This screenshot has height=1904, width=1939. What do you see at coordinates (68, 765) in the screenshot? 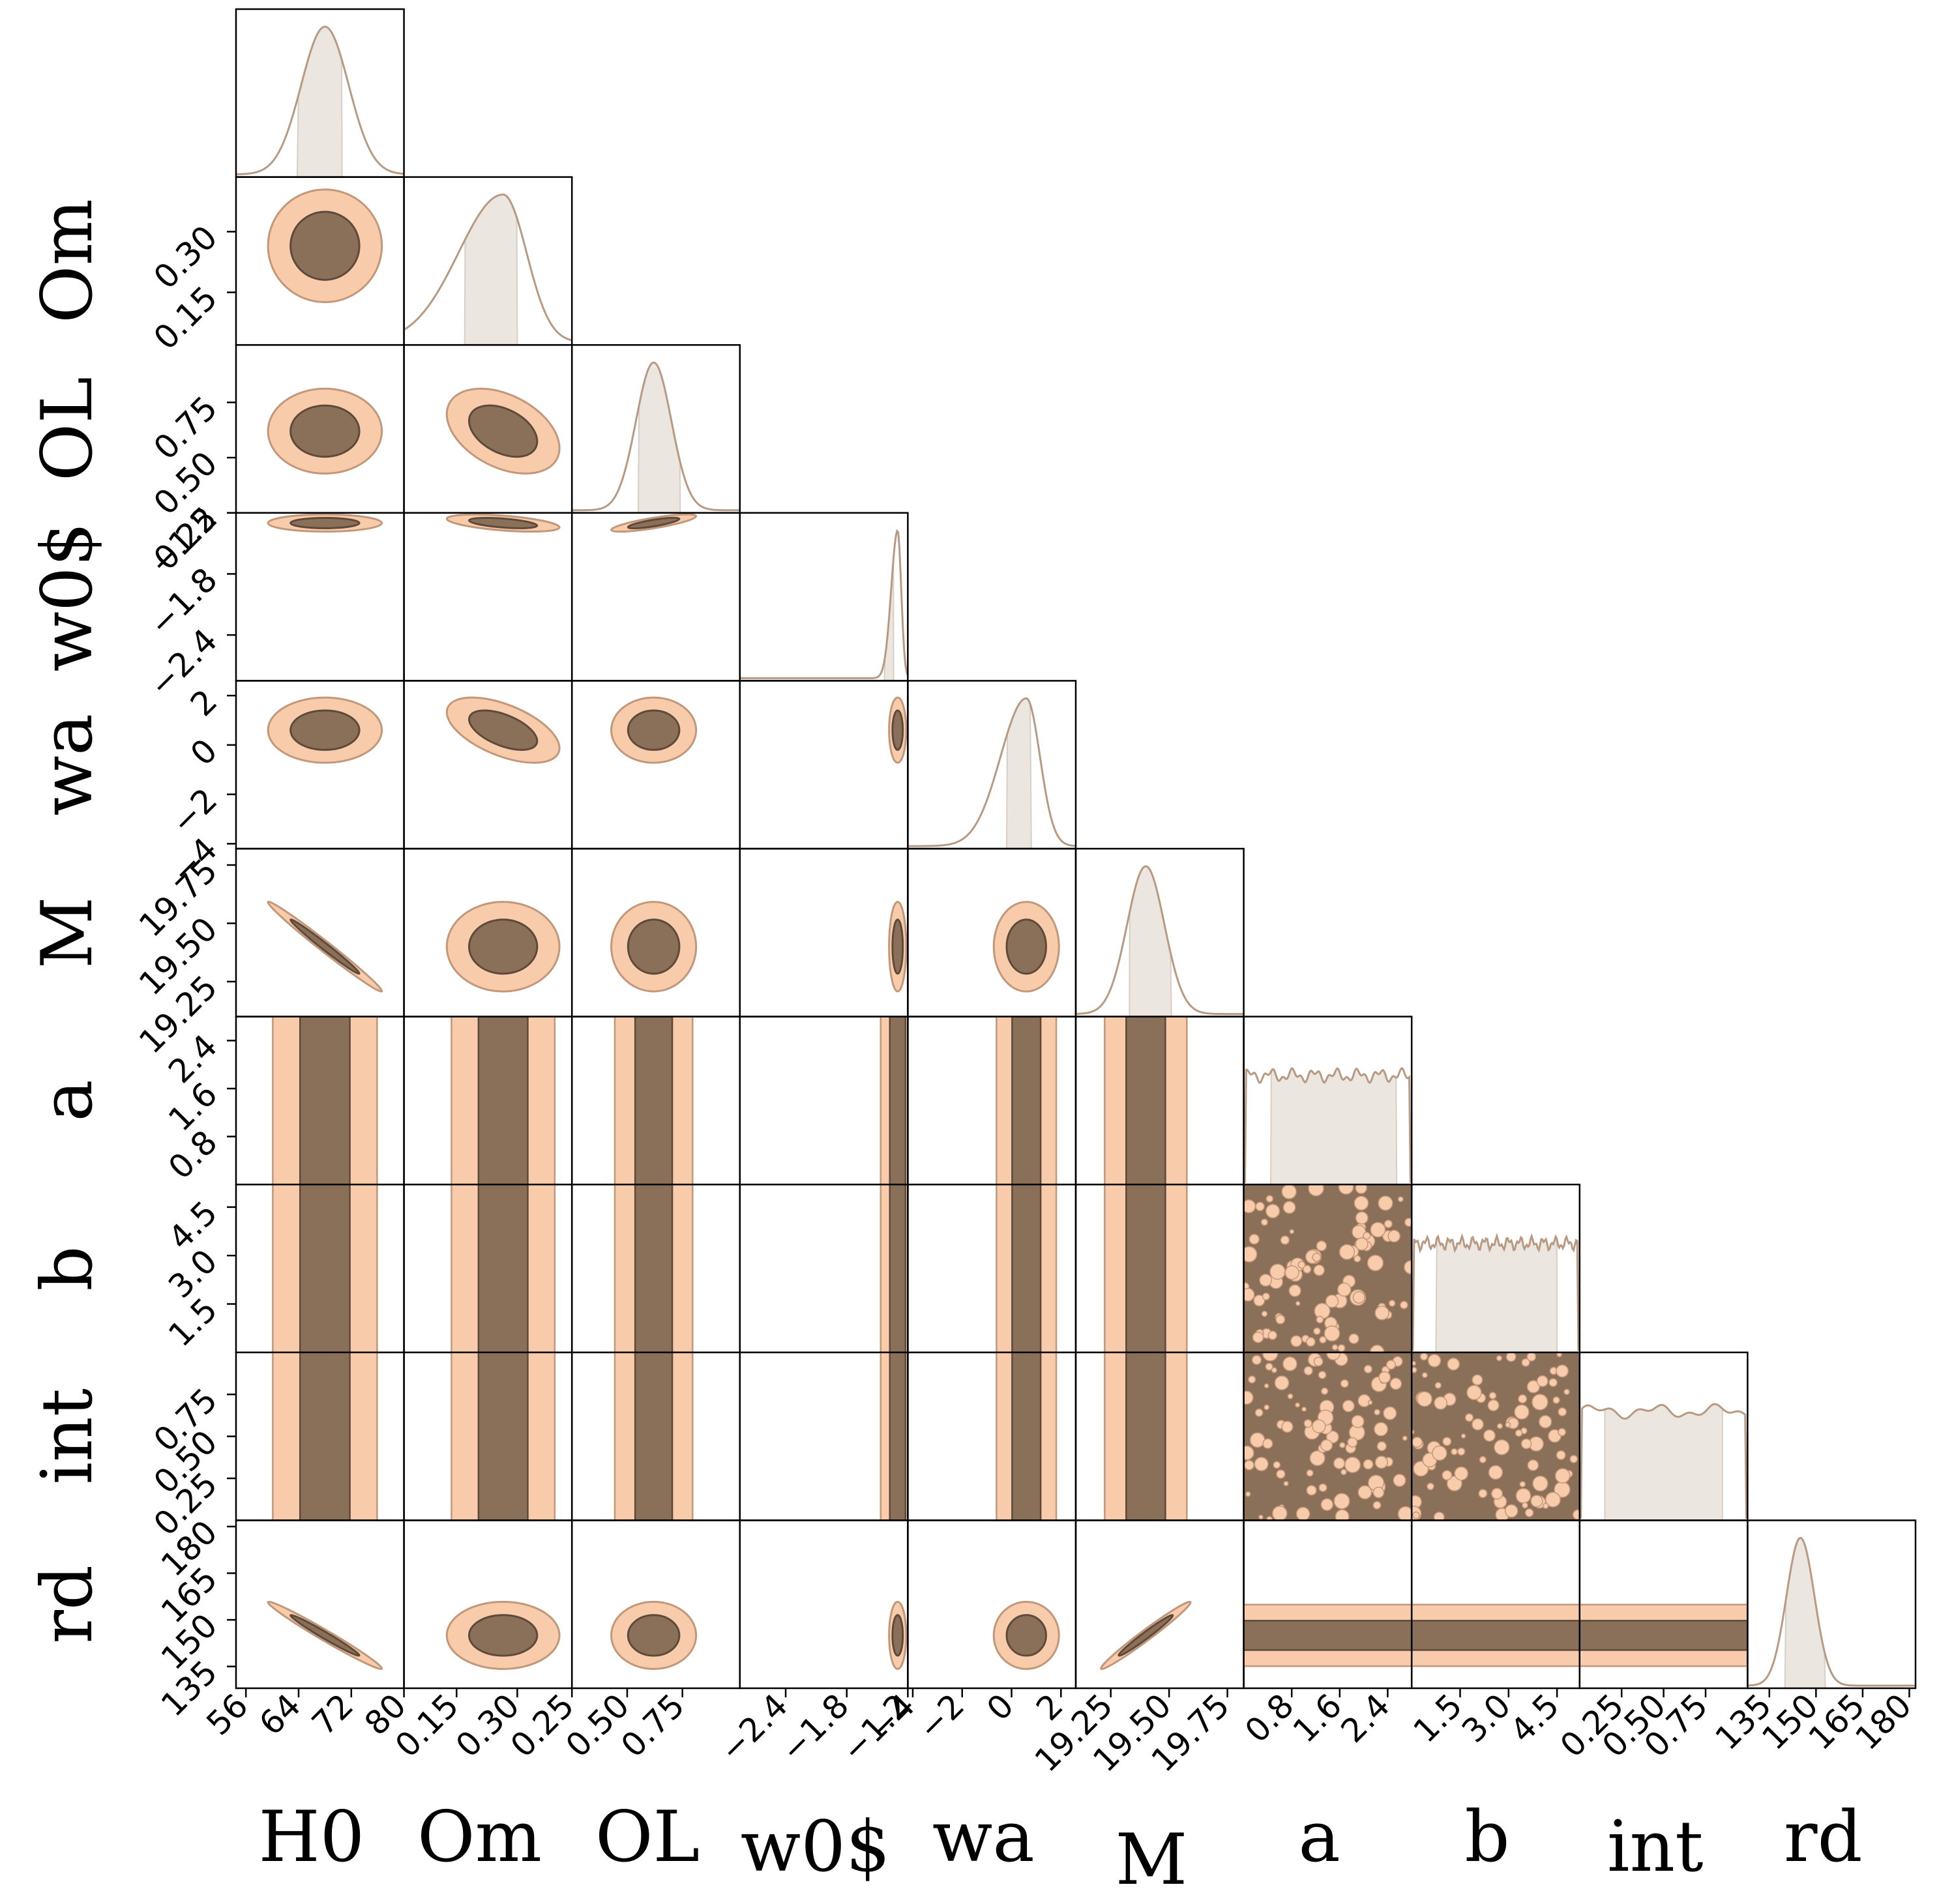
I see `y-axis-title-wa: wa` at bounding box center [68, 765].